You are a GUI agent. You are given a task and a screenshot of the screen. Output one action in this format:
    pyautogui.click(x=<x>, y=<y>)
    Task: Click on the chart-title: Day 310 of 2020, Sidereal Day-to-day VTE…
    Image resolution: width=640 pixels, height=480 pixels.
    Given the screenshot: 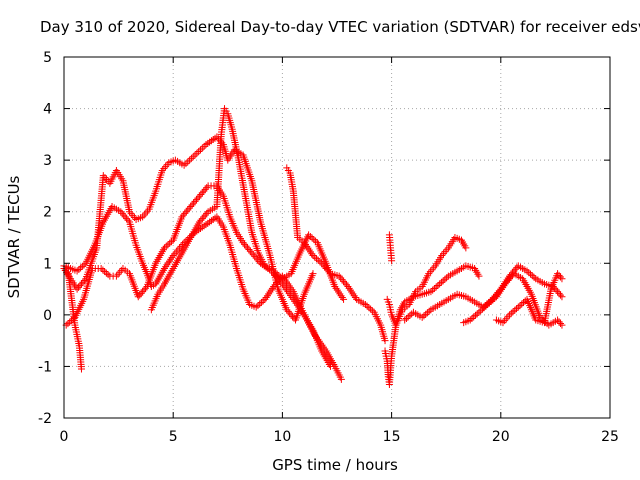 What is the action you would take?
    pyautogui.click(x=340, y=27)
    